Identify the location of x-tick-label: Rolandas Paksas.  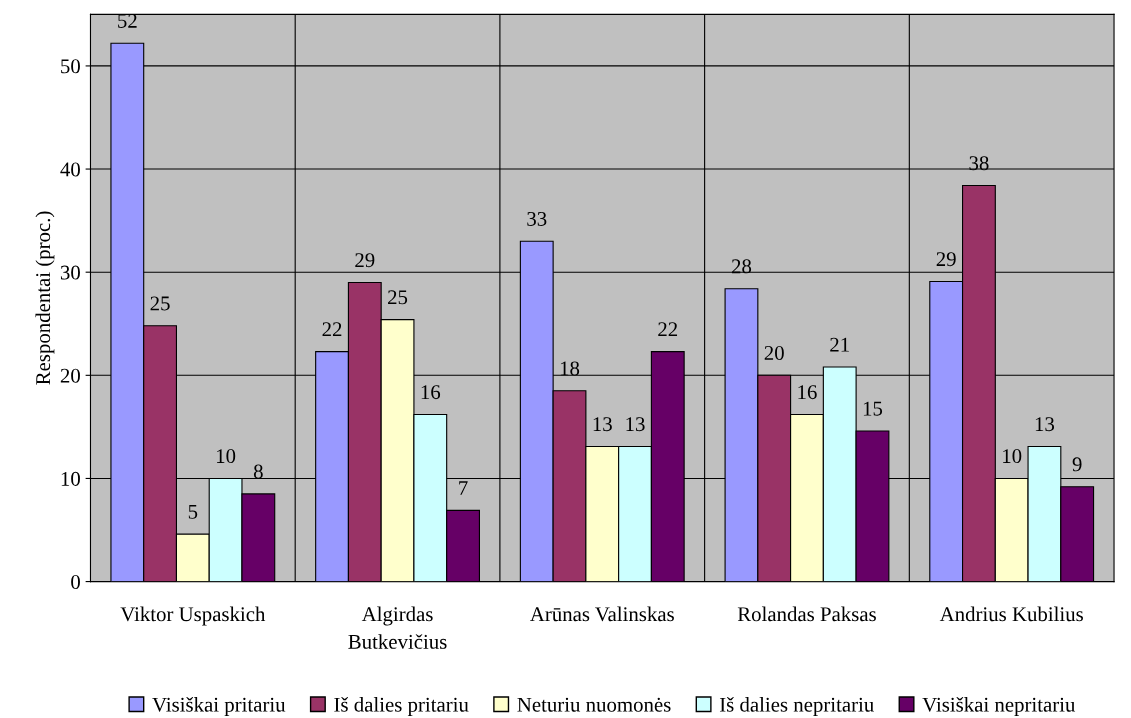
(806, 614).